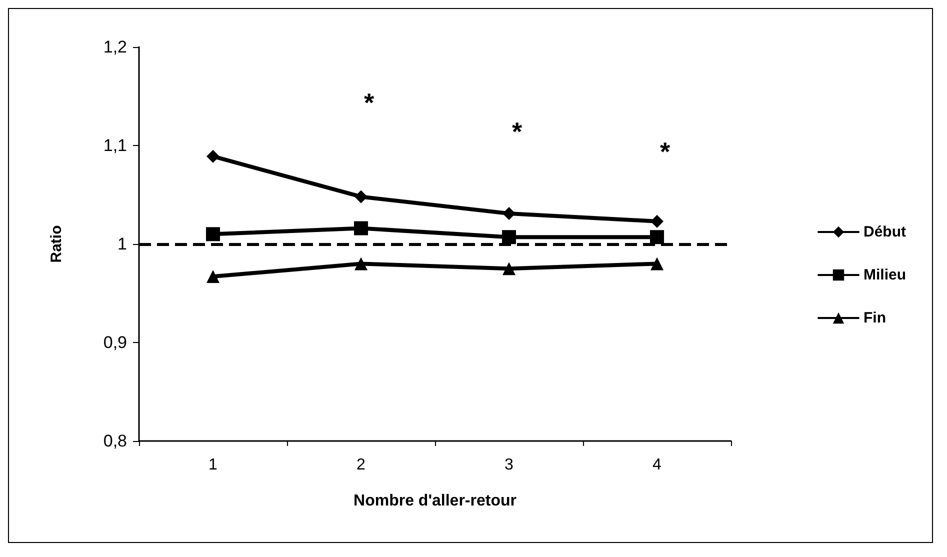 Image resolution: width=947 pixels, height=557 pixels. I want to click on x-tick-label: 3, so click(509, 465).